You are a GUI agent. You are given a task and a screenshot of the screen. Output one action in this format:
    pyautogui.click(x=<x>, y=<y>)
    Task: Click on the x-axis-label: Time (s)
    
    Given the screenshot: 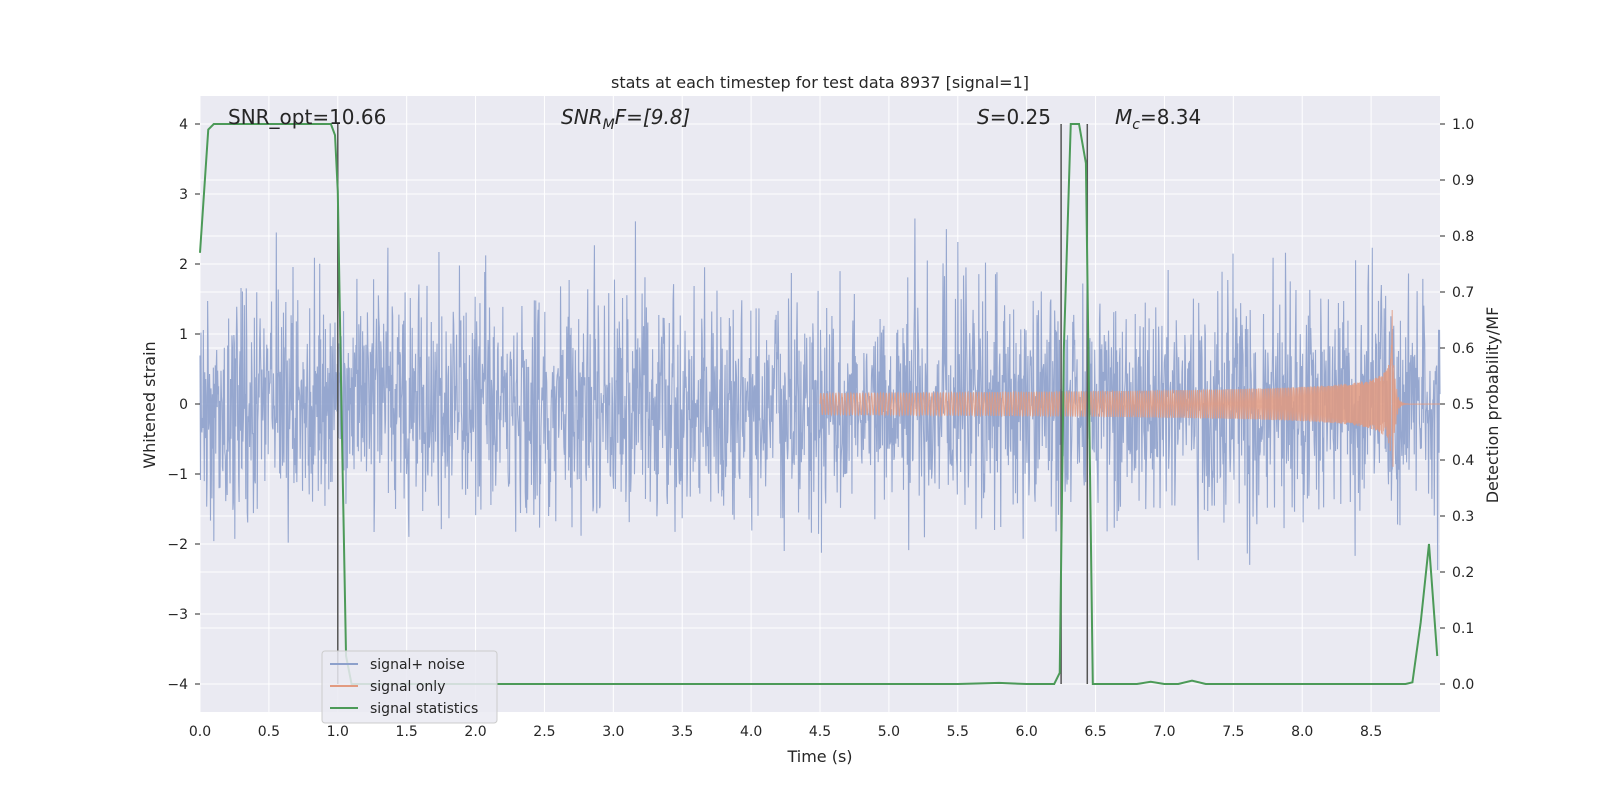 What is the action you would take?
    pyautogui.click(x=819, y=756)
    